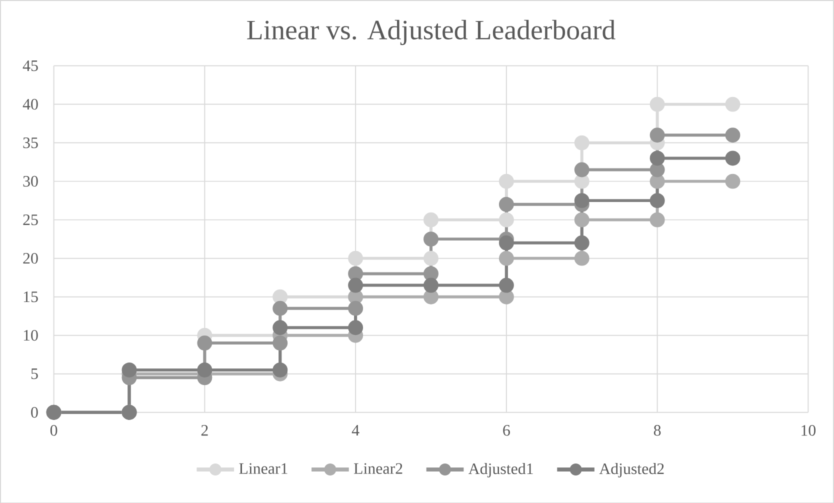 The image size is (834, 503). What do you see at coordinates (30, 258) in the screenshot?
I see `y-tick-label: 20` at bounding box center [30, 258].